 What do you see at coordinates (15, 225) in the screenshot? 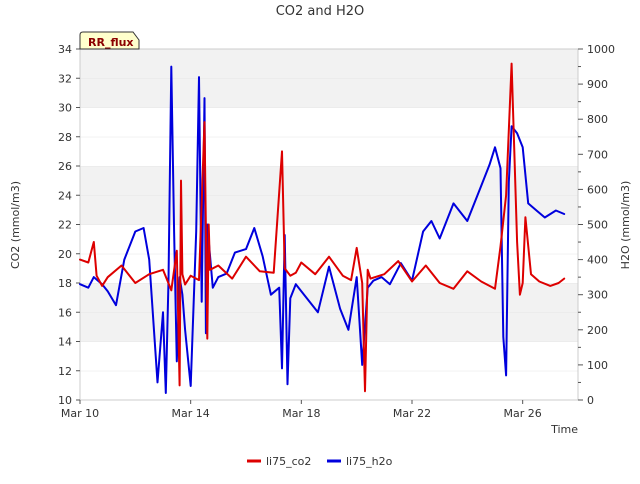
I see `y-axis-left-label: CO2 (mmol/m3)` at bounding box center [15, 225].